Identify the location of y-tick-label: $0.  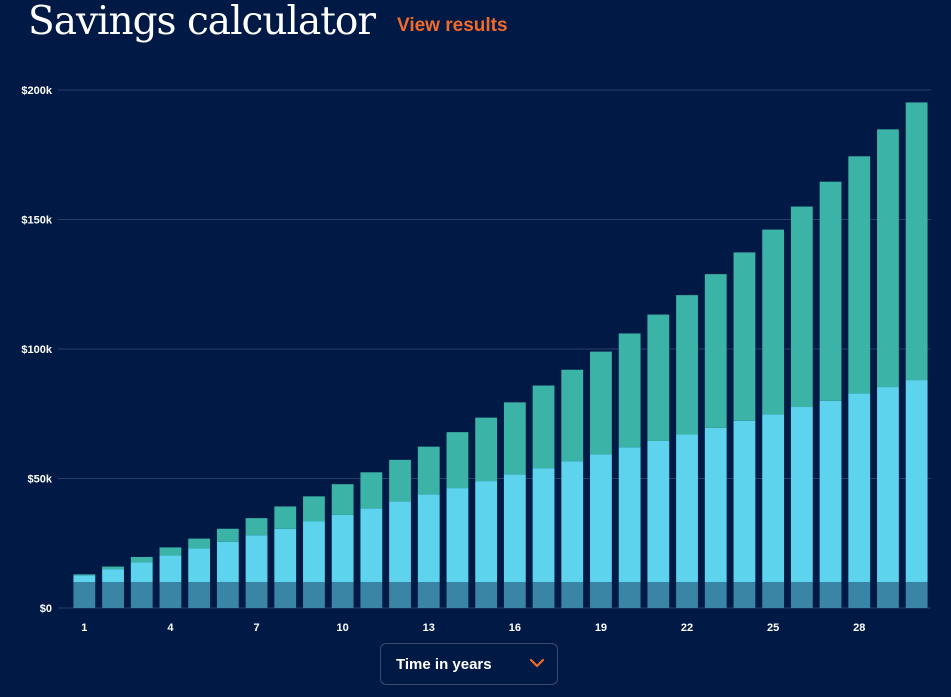
(46, 609).